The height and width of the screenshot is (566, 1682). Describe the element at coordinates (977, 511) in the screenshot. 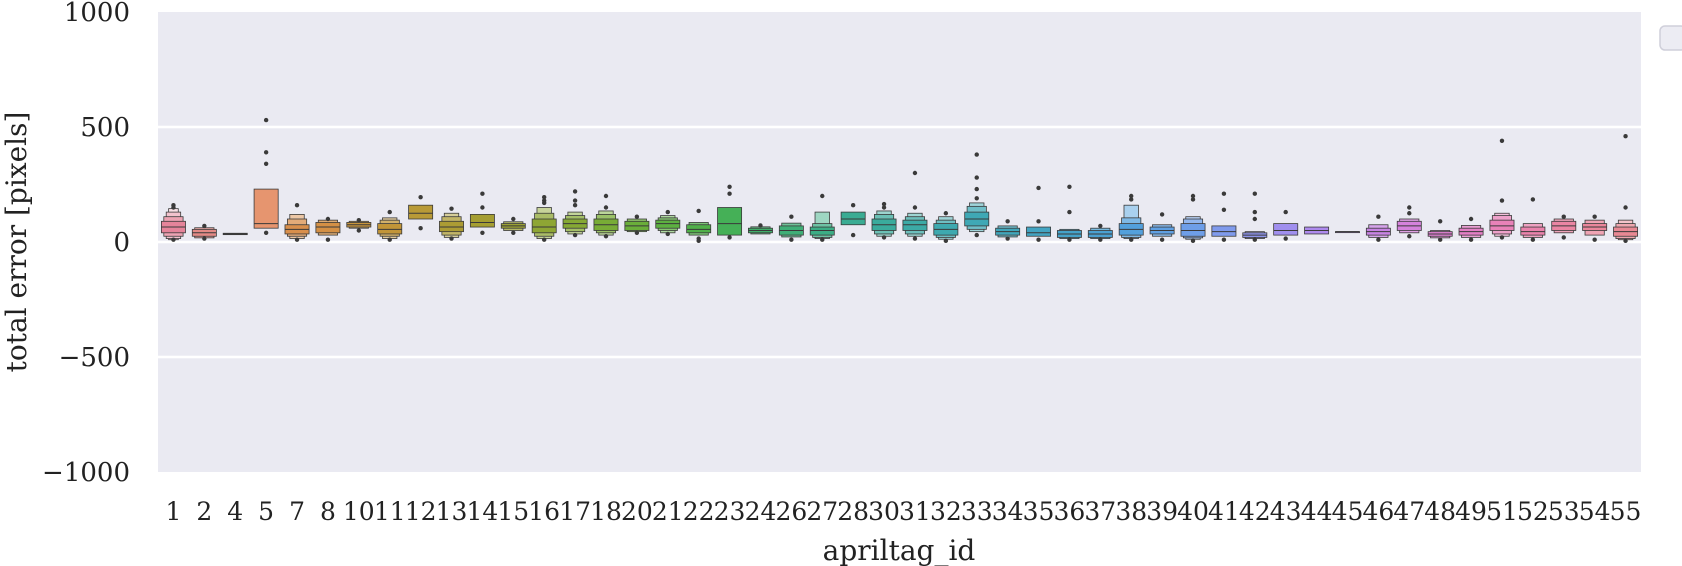

I see `x-tick-label: 33` at that location.